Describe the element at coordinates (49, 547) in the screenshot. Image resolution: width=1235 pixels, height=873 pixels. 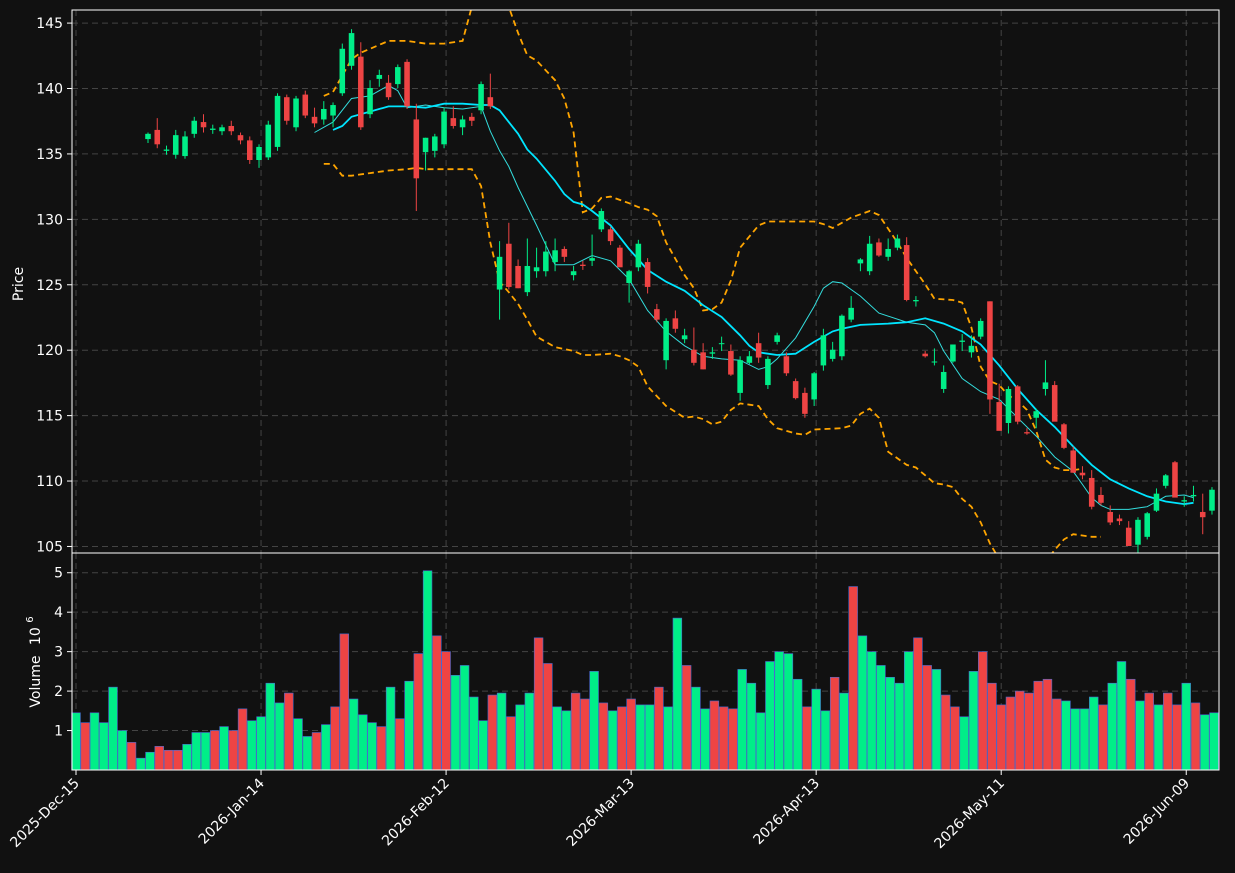
I see `price-tick-label: 105` at that location.